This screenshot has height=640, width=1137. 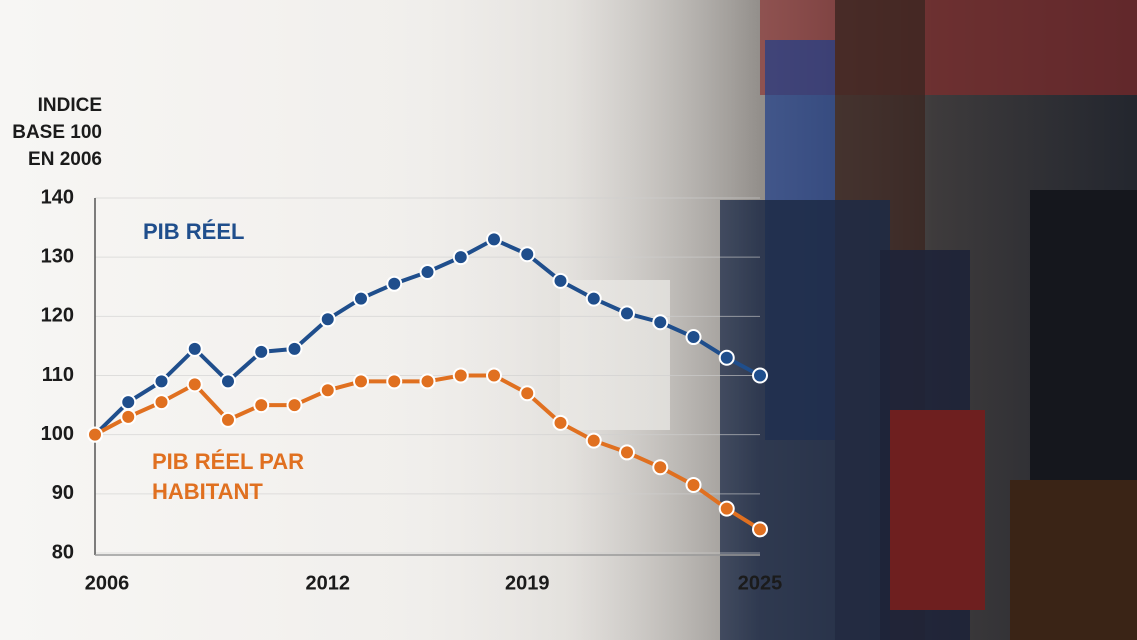 I want to click on x-tick-label: 2012, so click(x=328, y=583).